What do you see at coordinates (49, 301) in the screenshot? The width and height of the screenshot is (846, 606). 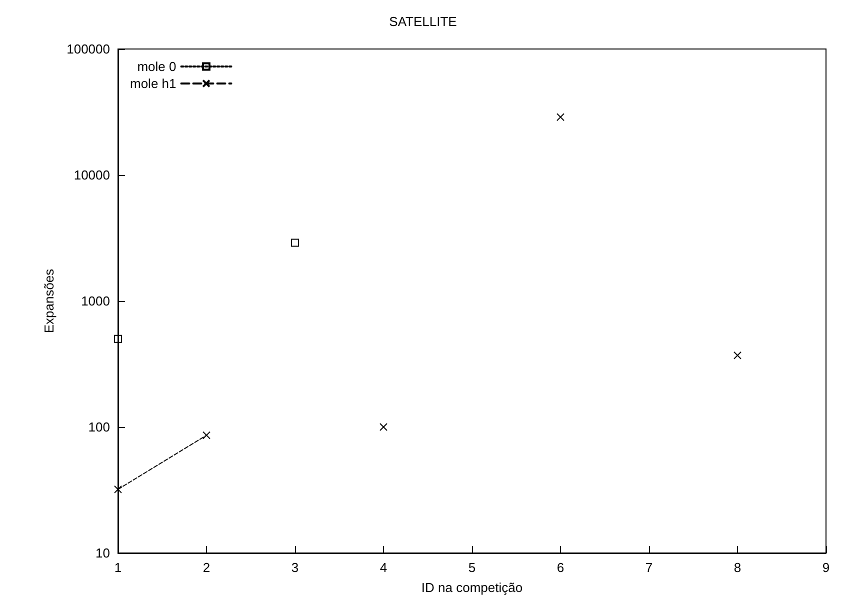 I see `y-axis-title: Expansões` at bounding box center [49, 301].